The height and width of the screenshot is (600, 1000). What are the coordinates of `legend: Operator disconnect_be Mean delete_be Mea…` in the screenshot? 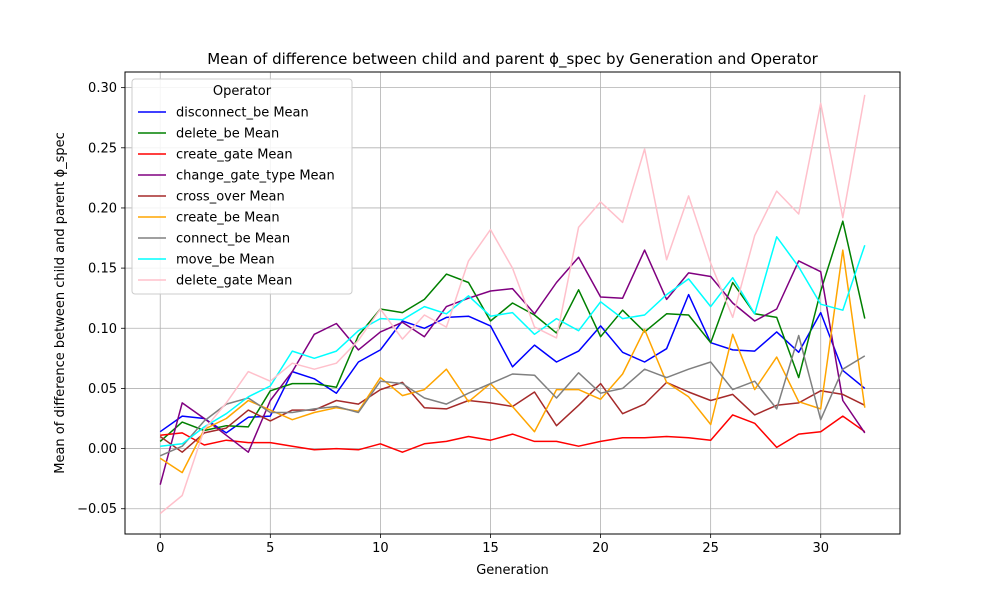 It's located at (242, 186).